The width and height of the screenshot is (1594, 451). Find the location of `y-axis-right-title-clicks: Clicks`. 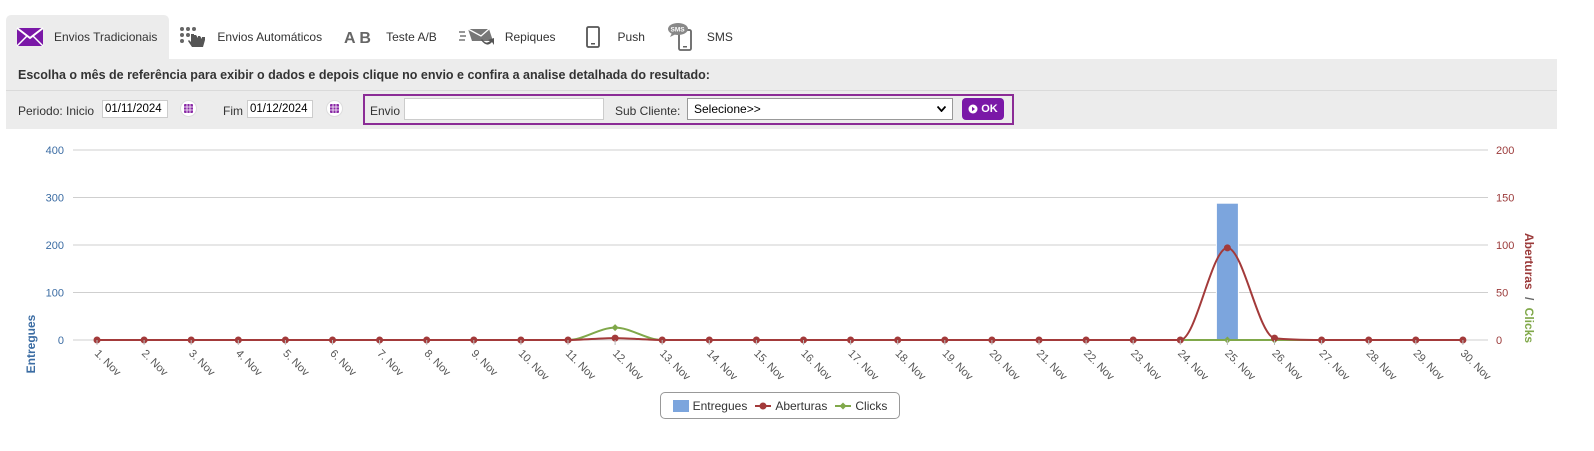

y-axis-right-title-clicks: Clicks is located at coordinates (1529, 326).